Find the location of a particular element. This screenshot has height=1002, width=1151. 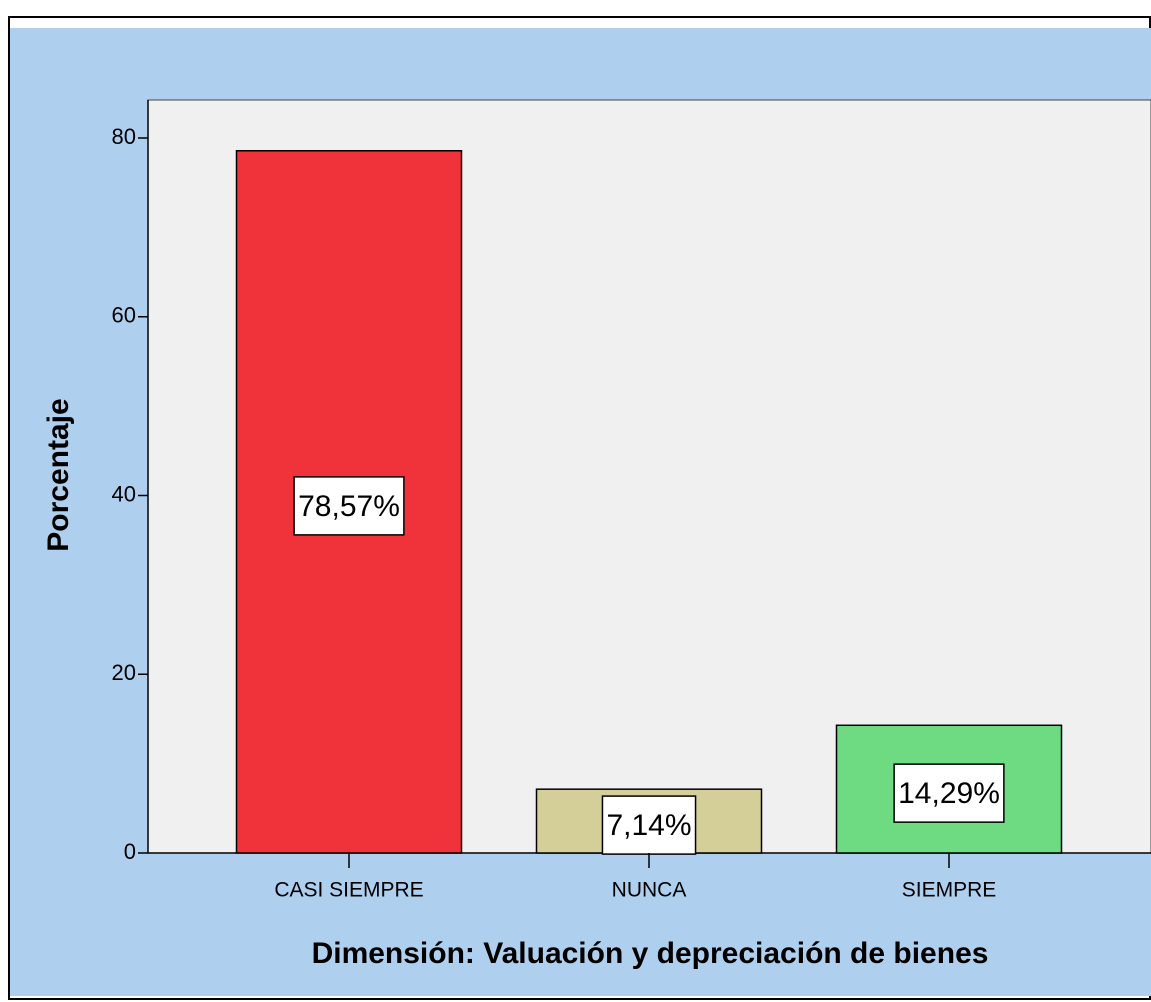

value-label: 14,29% is located at coordinates (949, 793).